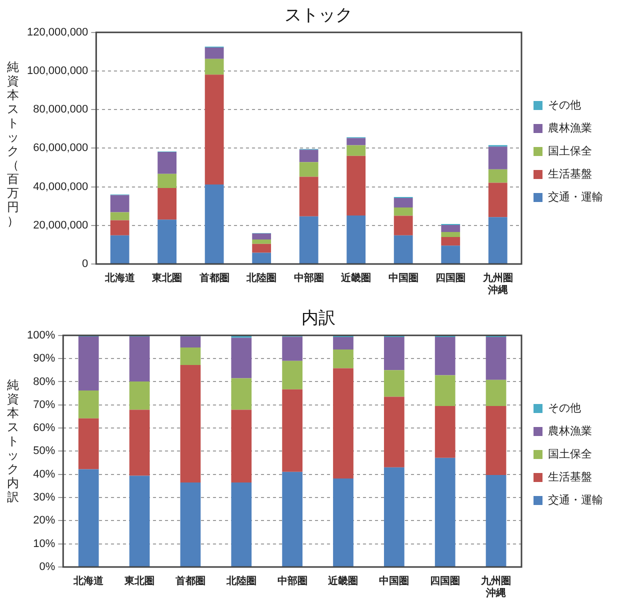 This screenshot has width=617, height=606. Describe the element at coordinates (60, 186) in the screenshot. I see `y-tick-label: 40,000,000` at that location.